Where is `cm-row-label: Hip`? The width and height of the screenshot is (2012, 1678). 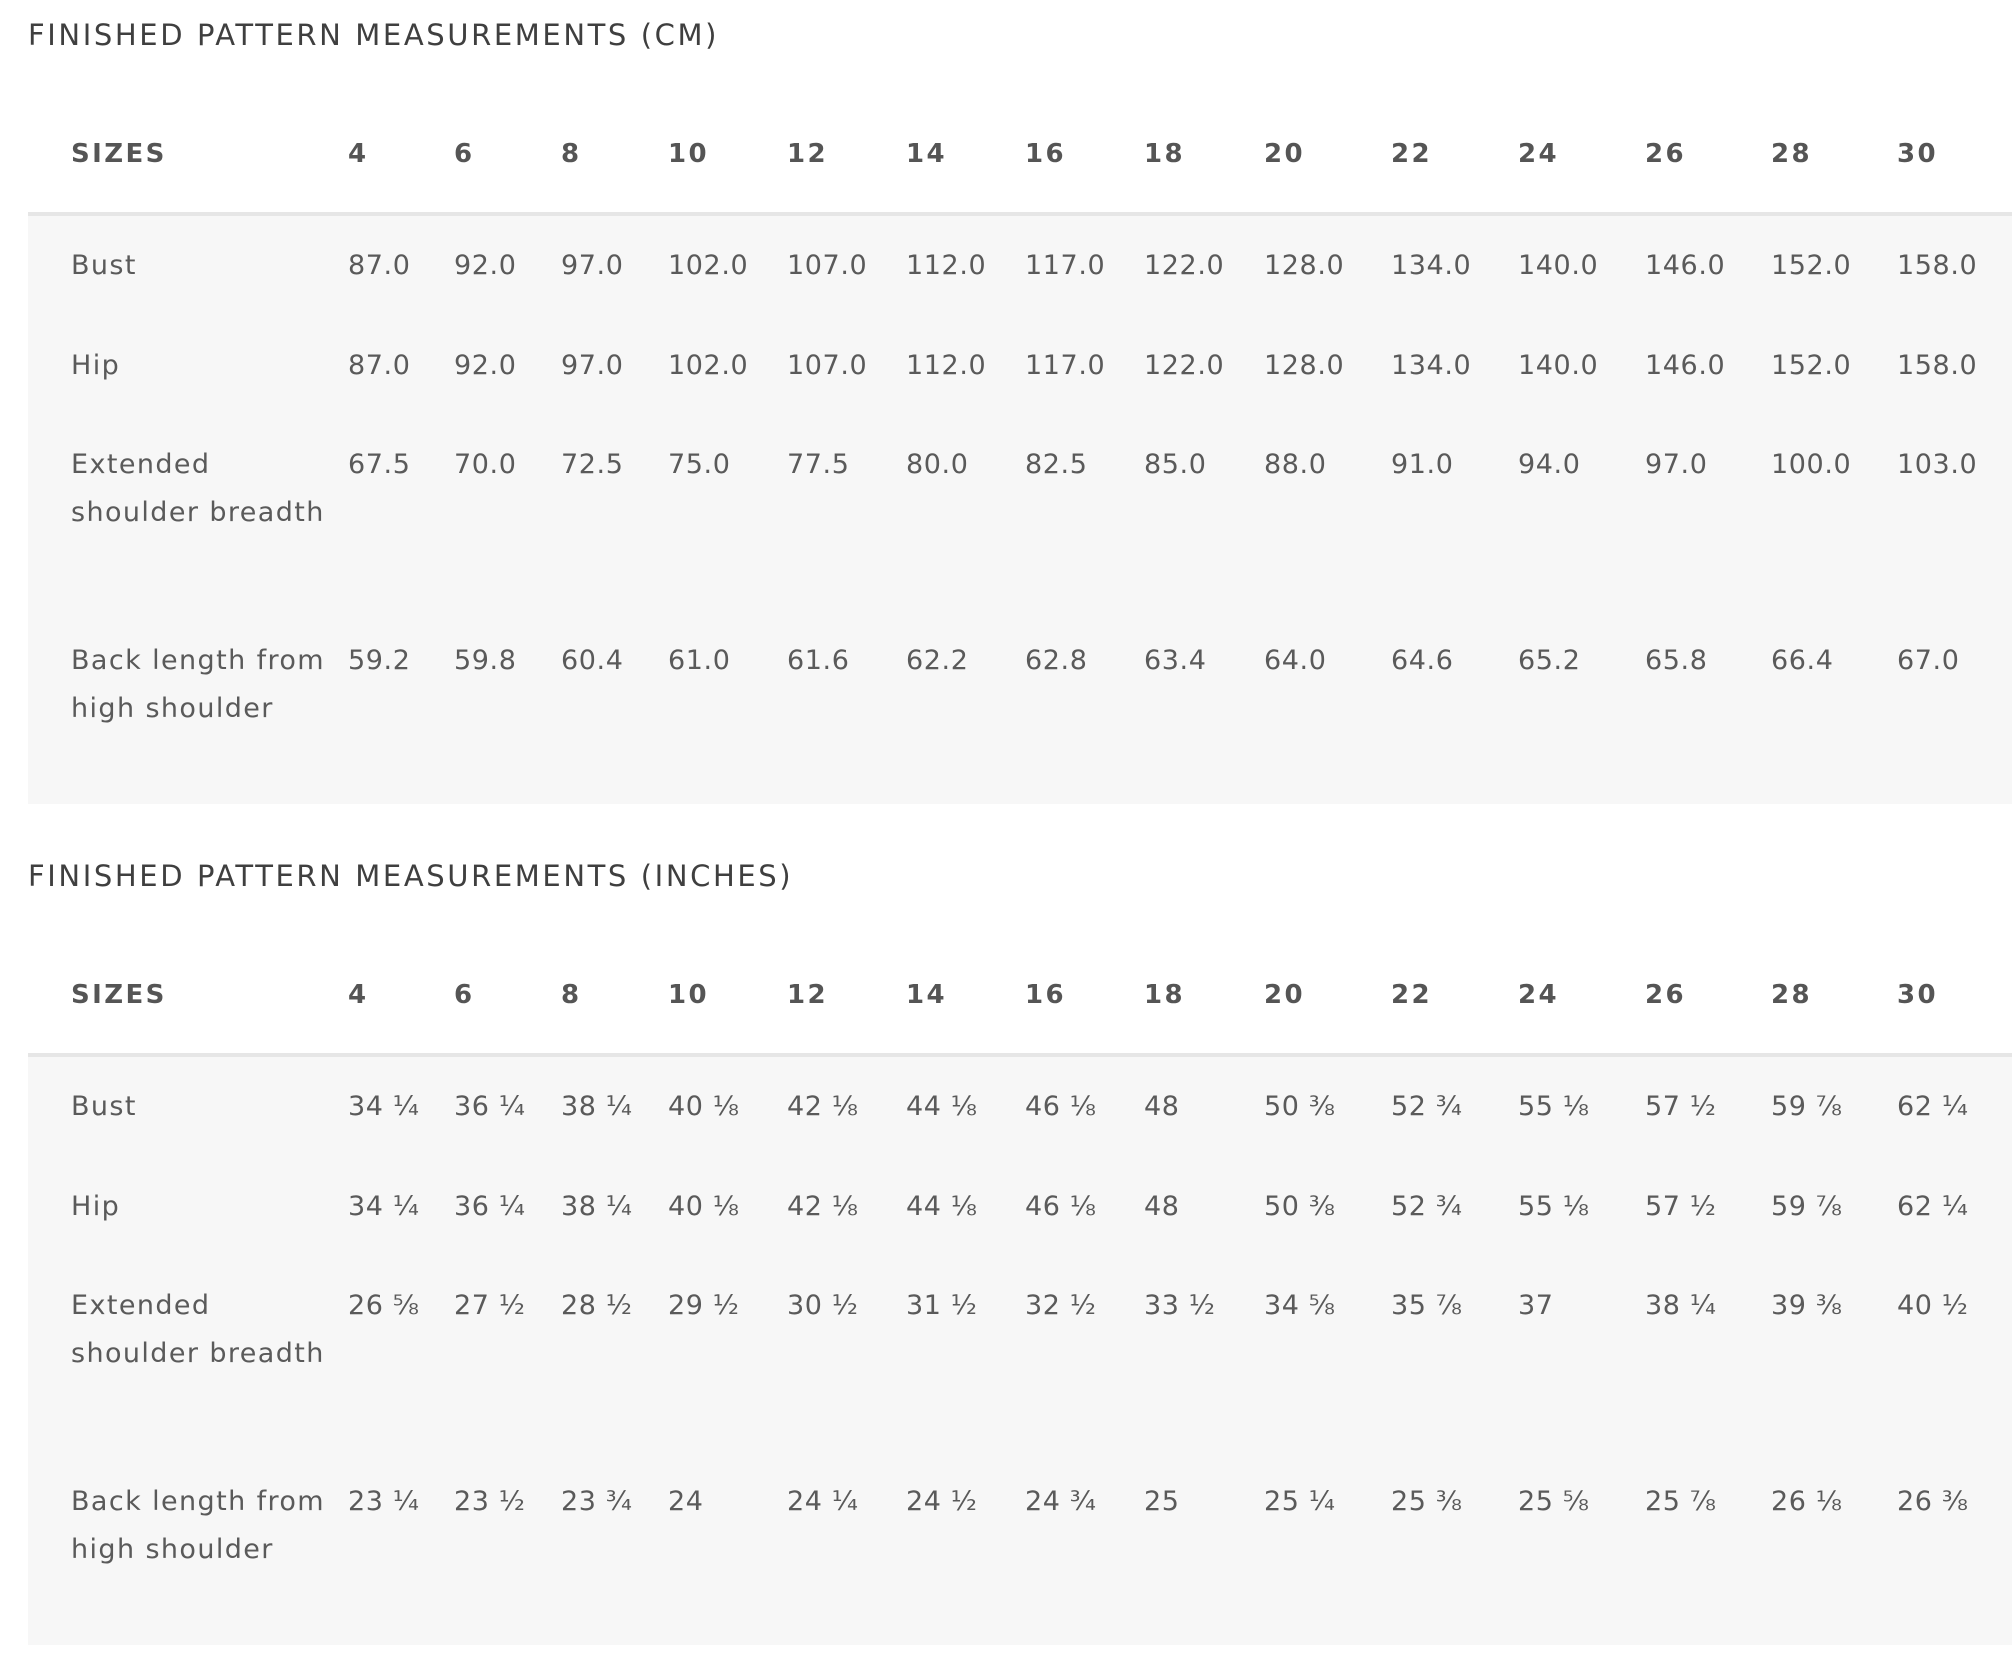 cm-row-label: Hip is located at coordinates (96, 365).